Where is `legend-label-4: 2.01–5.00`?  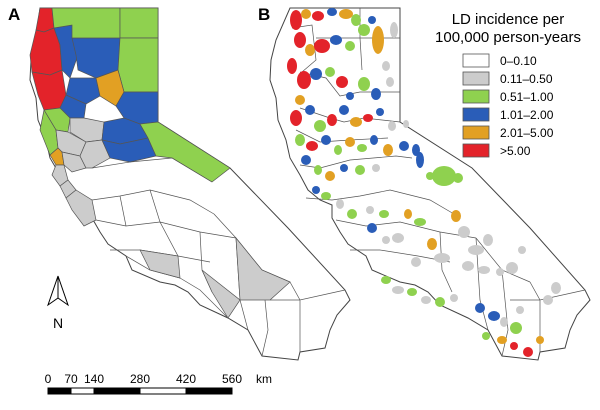
legend-label-4: 2.01–5.00 is located at coordinates (527, 133).